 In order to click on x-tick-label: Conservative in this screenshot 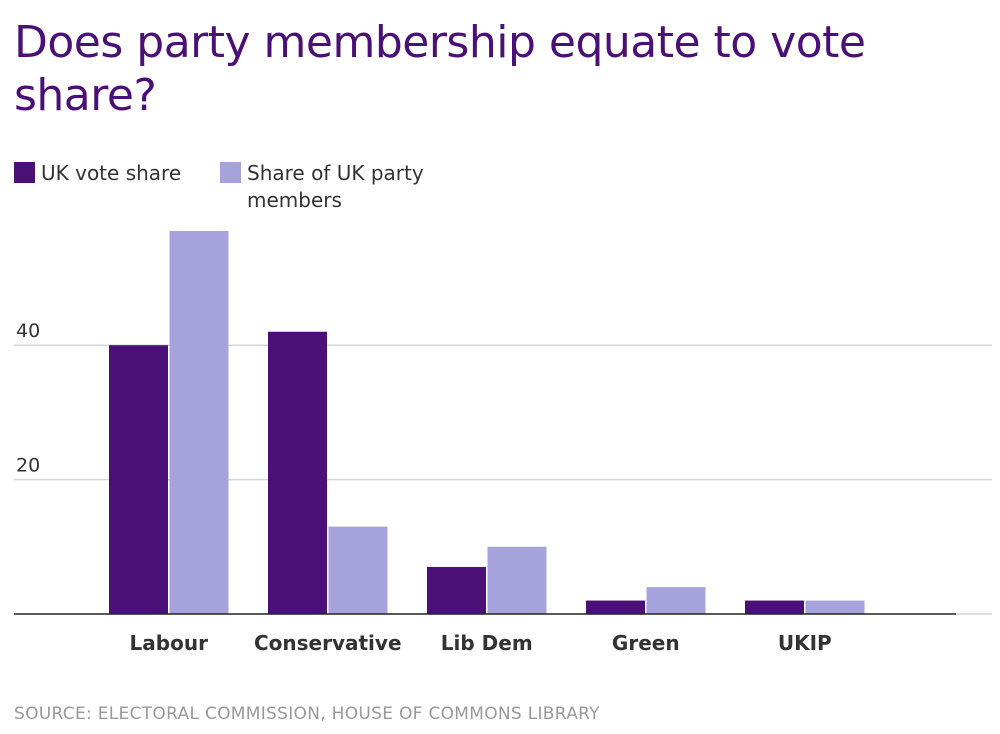, I will do `click(328, 643)`.